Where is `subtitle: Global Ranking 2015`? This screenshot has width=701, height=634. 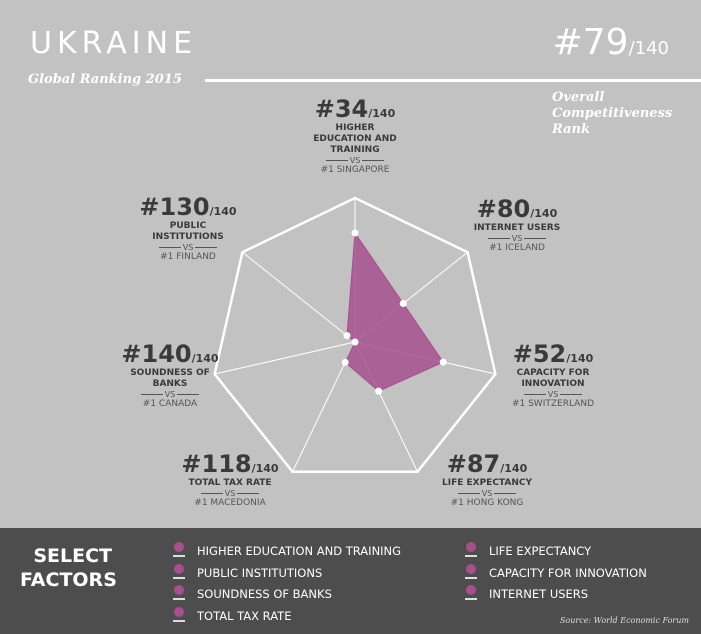 subtitle: Global Ranking 2015 is located at coordinates (105, 79).